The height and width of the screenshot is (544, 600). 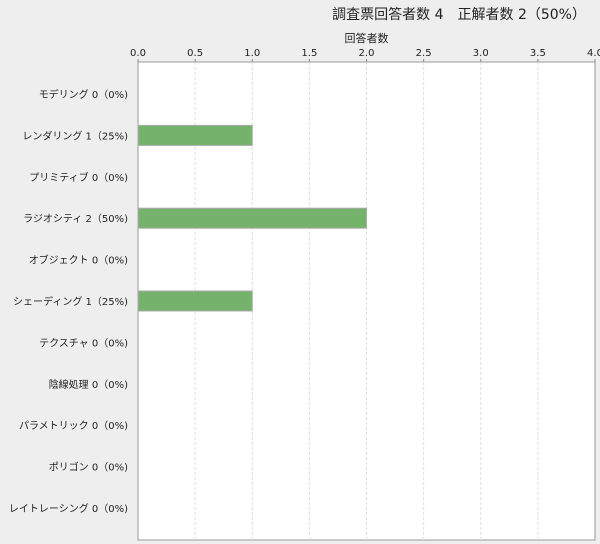 What do you see at coordinates (75, 135) in the screenshot?
I see `category-label: レンダリング 1（25%)` at bounding box center [75, 135].